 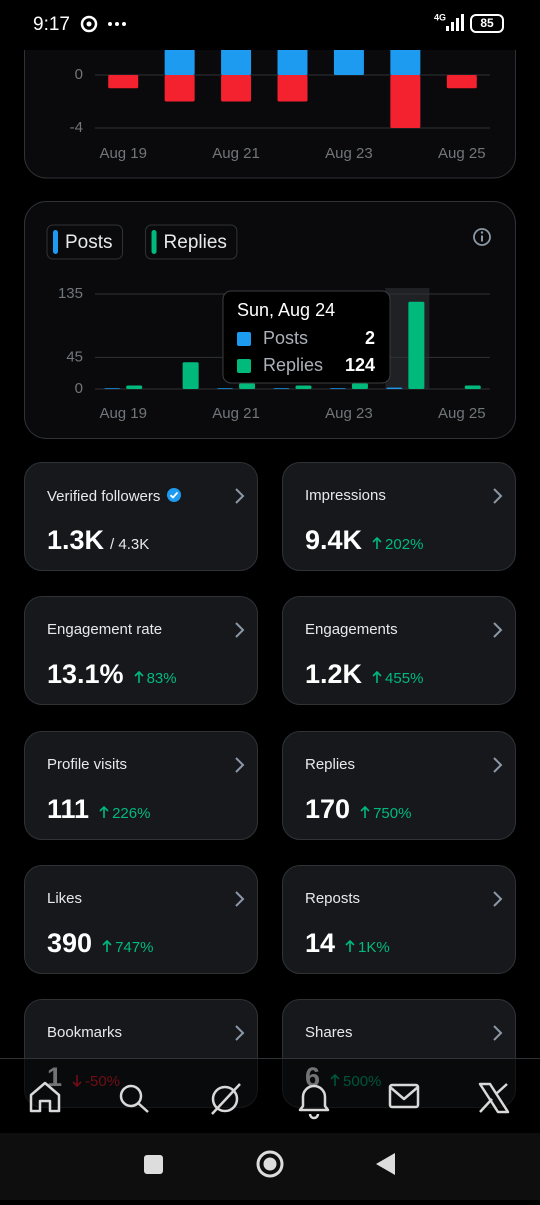 What do you see at coordinates (397, 678) in the screenshot?
I see `stat-change: 455%` at bounding box center [397, 678].